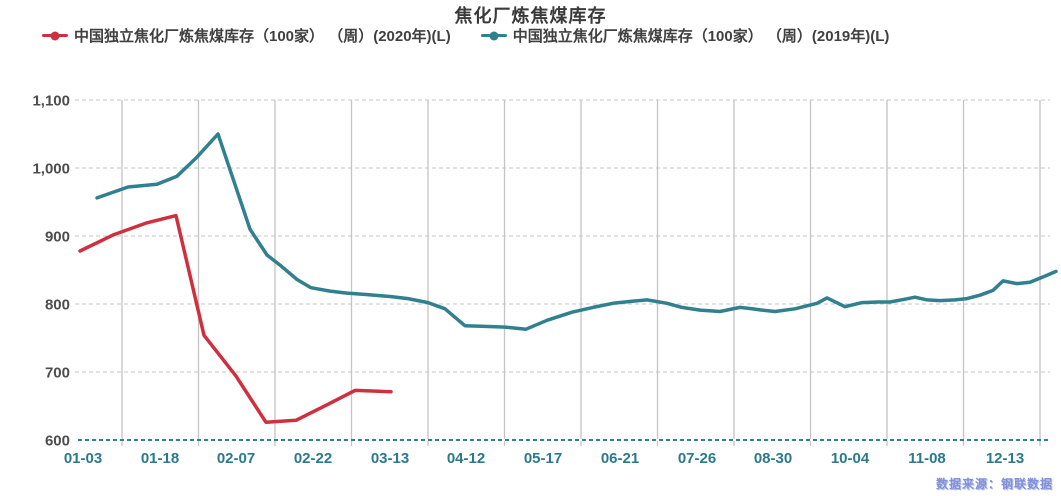 This screenshot has width=1061, height=496. I want to click on y-tick-label: 800, so click(57, 305).